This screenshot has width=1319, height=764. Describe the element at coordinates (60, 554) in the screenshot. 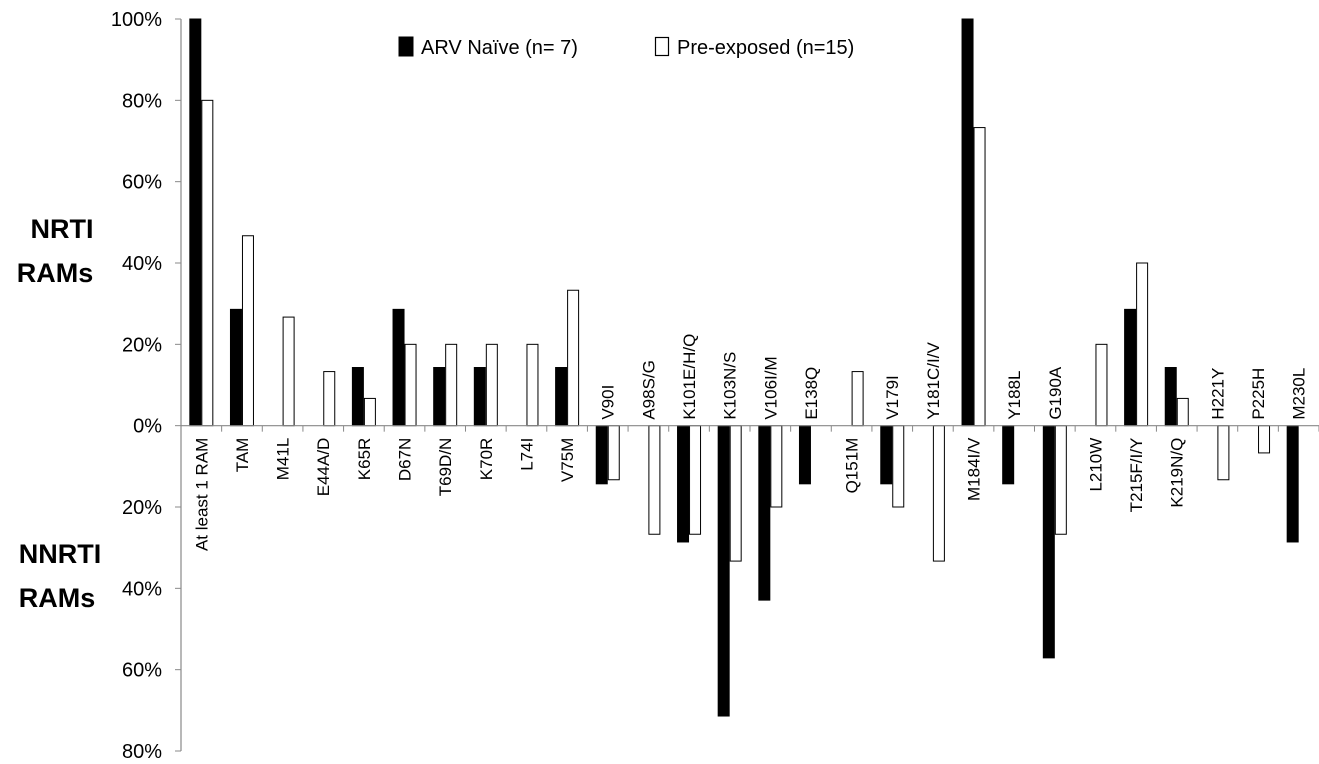

I see `nnrti-side-label-line-1: NNRTI` at that location.